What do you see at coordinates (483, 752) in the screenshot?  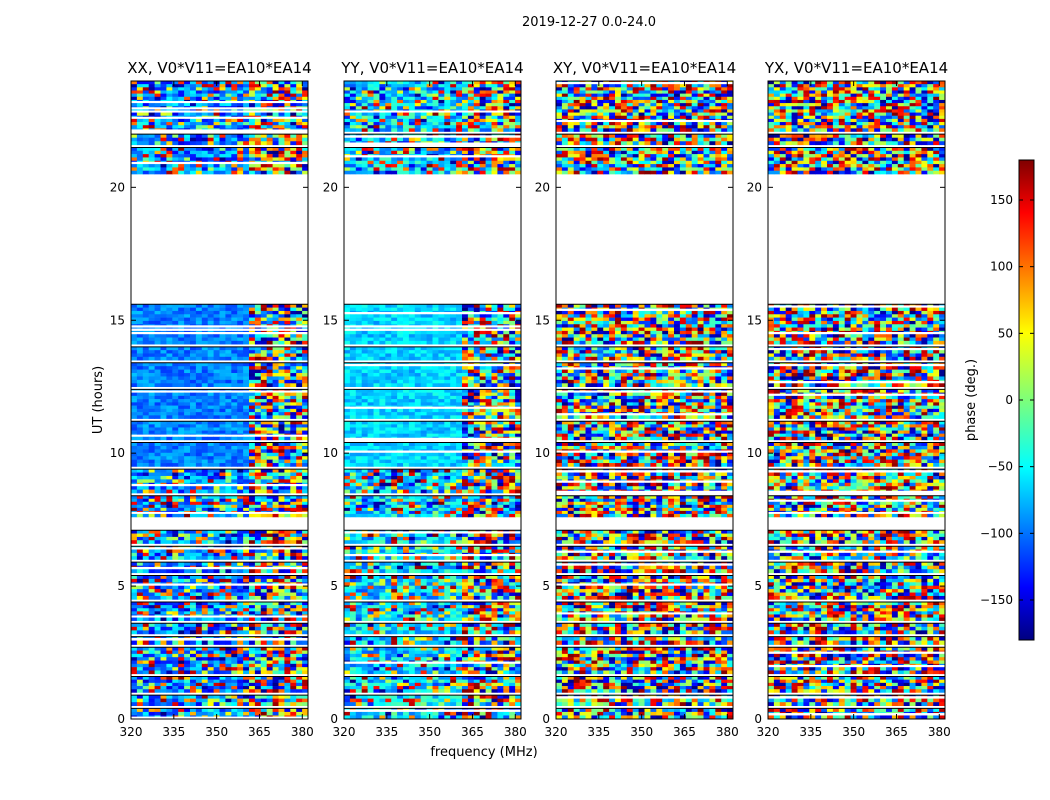 I see `x-axis-label: frequency (MHz)` at bounding box center [483, 752].